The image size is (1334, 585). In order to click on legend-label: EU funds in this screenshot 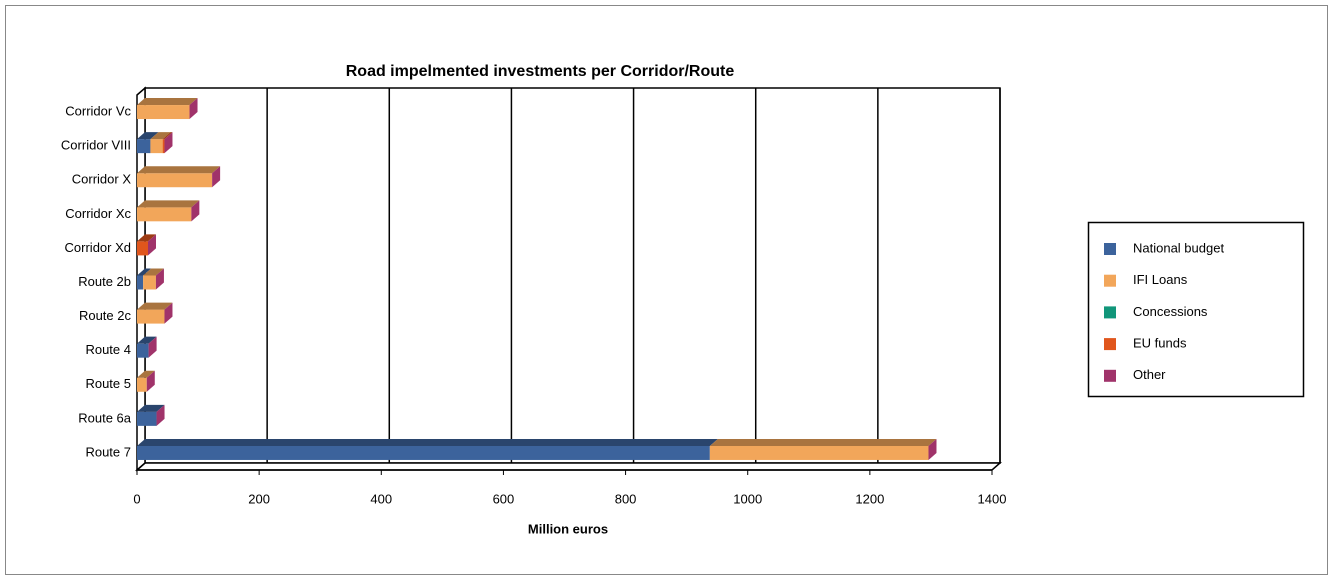, I will do `click(1160, 343)`.